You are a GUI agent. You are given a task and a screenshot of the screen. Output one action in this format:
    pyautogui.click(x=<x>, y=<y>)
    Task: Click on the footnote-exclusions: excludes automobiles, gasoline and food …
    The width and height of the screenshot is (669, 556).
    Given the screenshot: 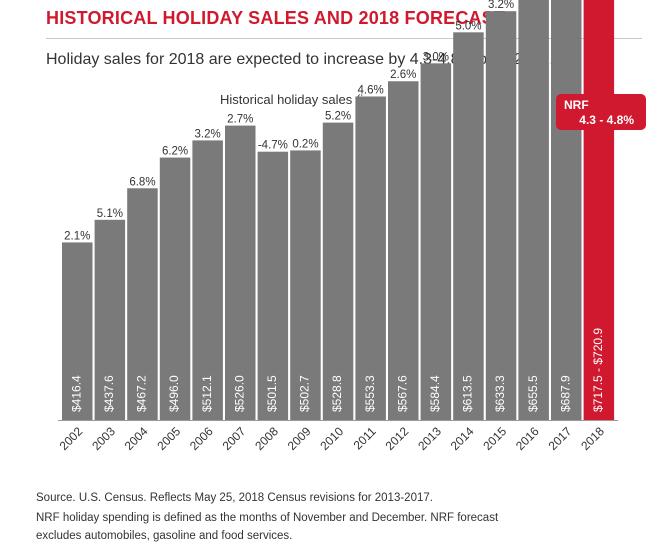 What is the action you would take?
    pyautogui.click(x=164, y=536)
    